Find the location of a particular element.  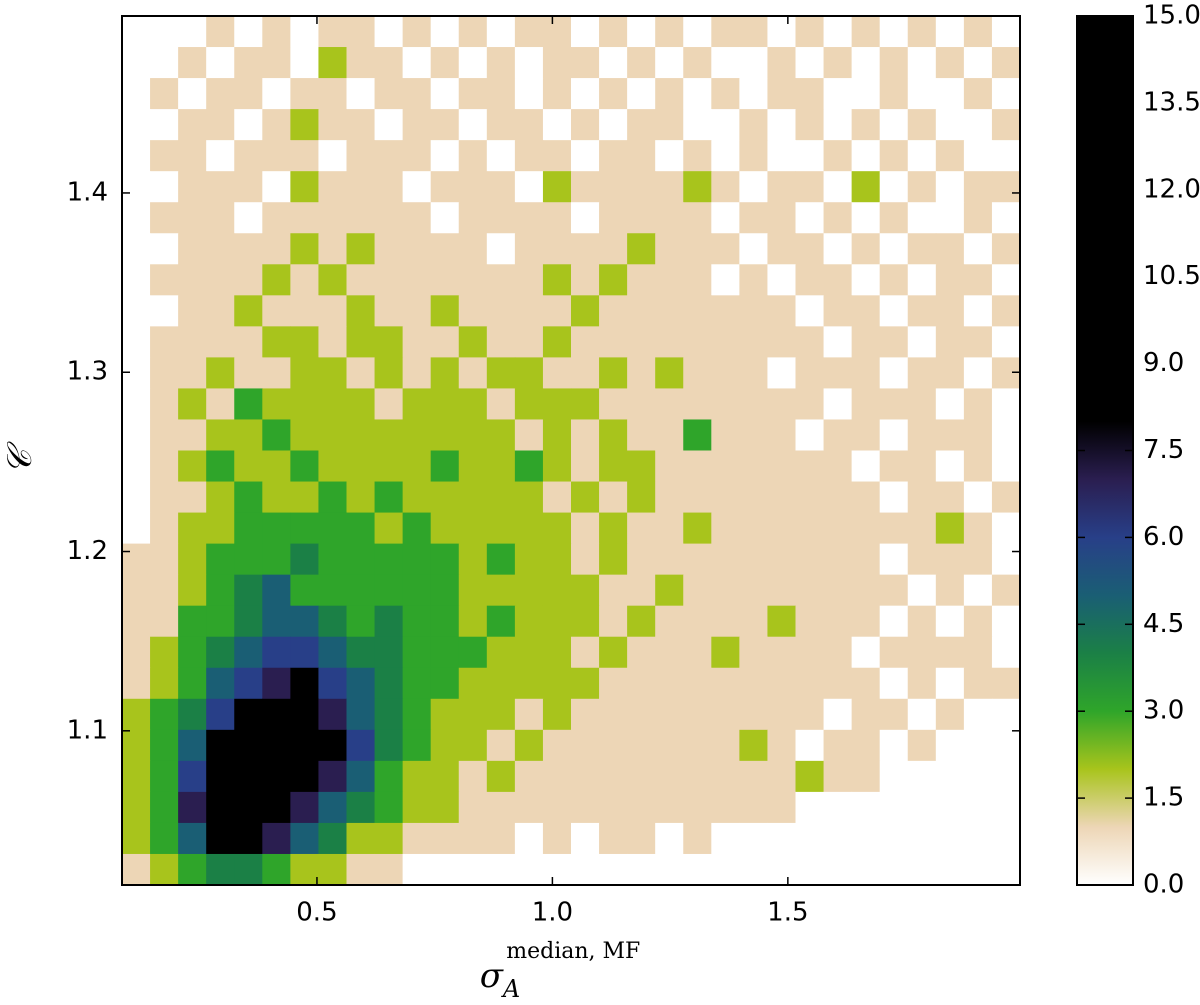

x-tick-label: 0.5 is located at coordinates (316, 913).